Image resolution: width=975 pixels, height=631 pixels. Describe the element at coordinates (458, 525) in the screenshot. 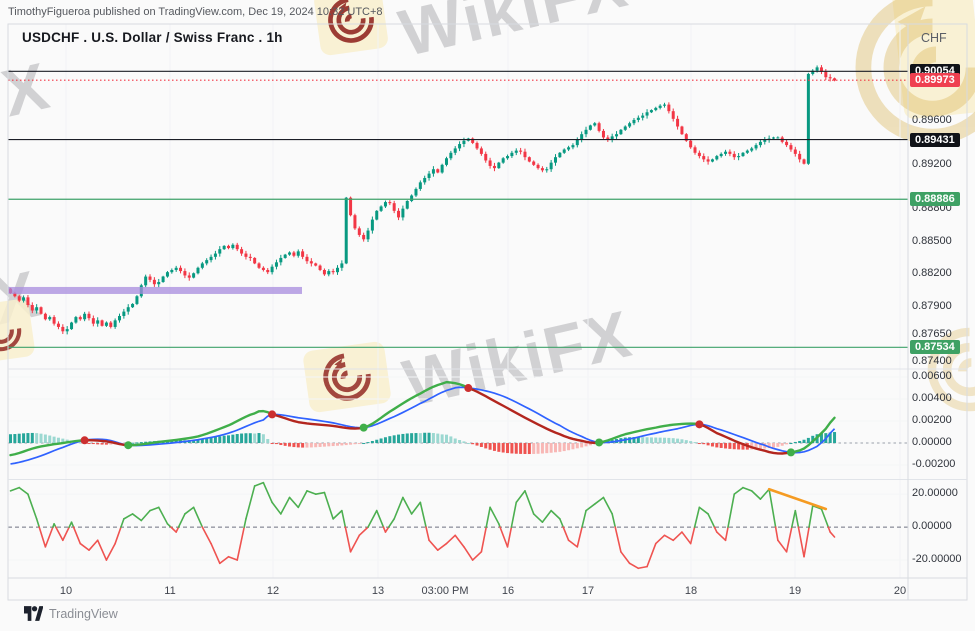

I see `oscillator-indicator` at that location.